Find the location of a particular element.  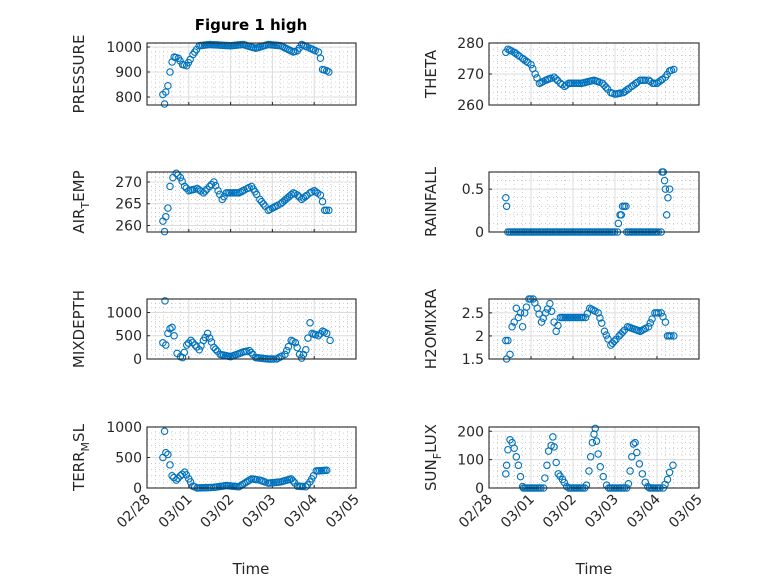

y-tick-label: 280 is located at coordinates (470, 44).